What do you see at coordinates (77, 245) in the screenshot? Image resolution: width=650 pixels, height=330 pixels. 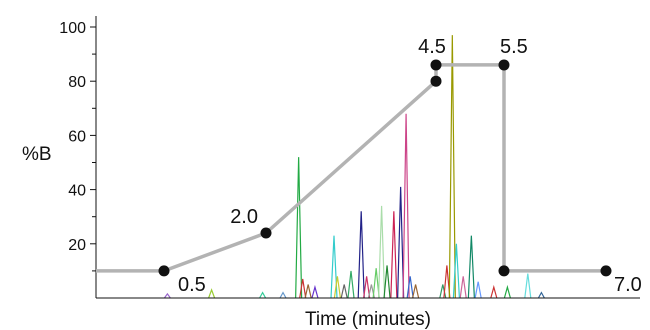 I see `y-tick-label-20: 20` at bounding box center [77, 245].